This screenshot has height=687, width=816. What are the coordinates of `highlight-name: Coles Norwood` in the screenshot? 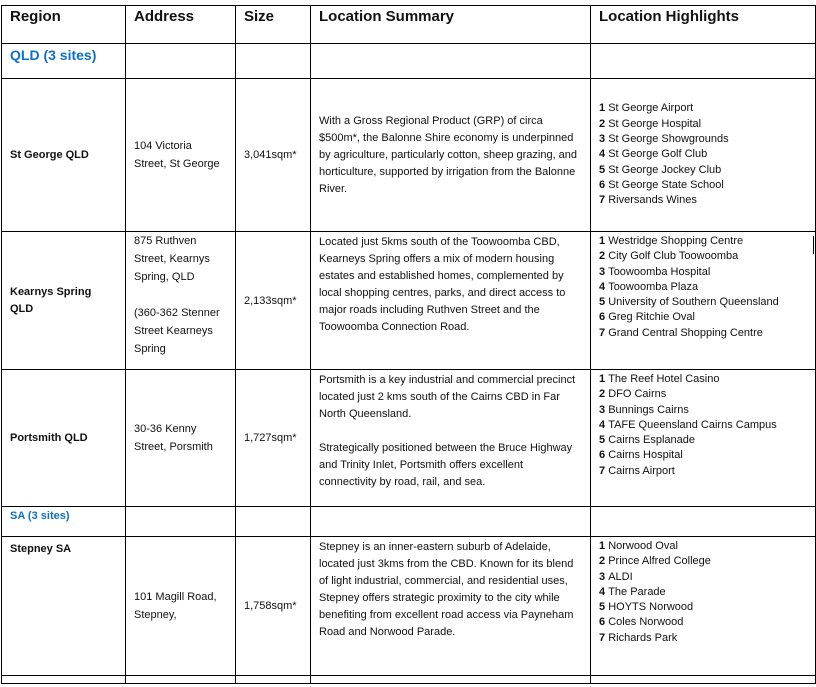 It's located at (646, 622).